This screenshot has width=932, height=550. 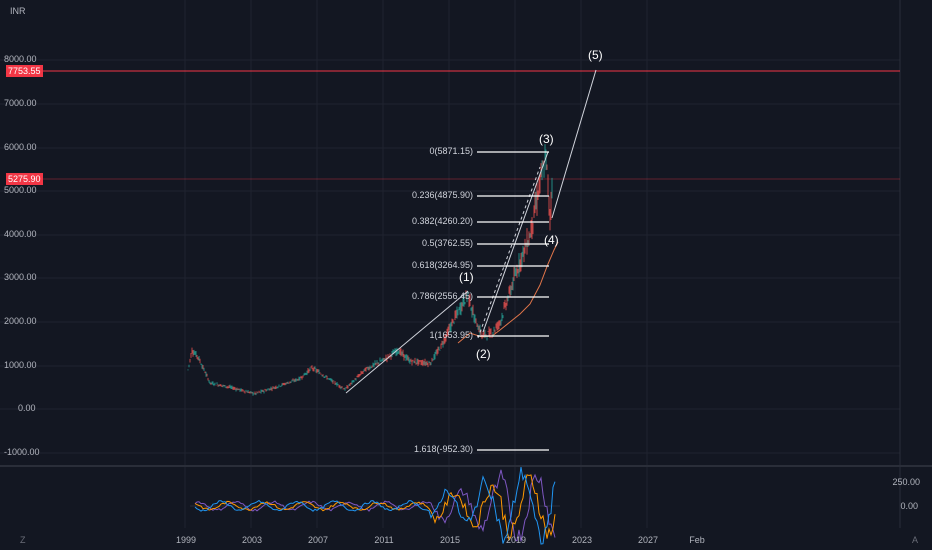 I want to click on x-tick: 2015, so click(x=450, y=540).